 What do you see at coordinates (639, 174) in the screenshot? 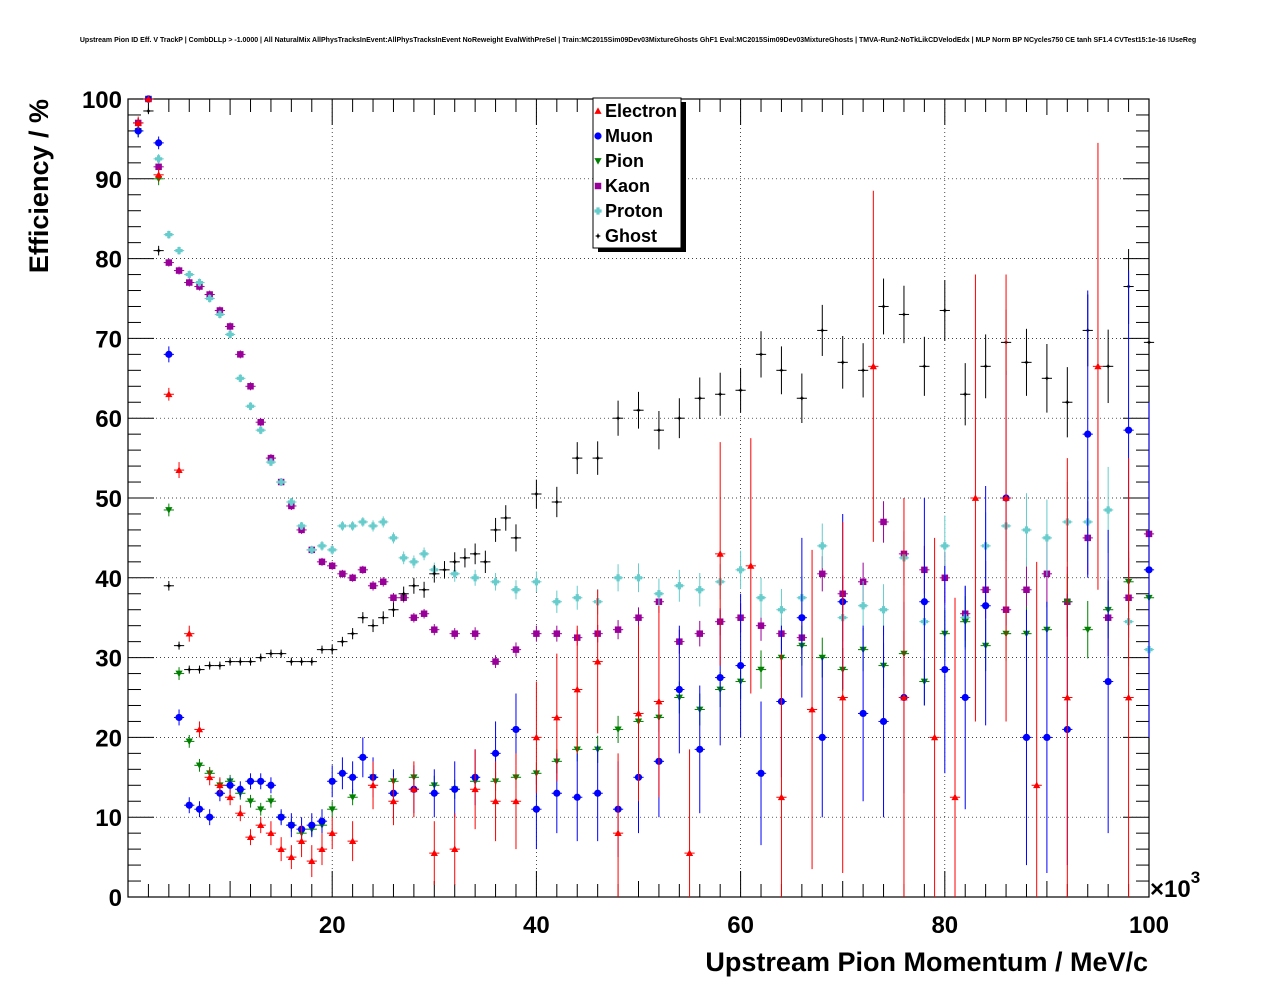
I see `legend: Electron Muon Pion Kaon Proton Ghost` at bounding box center [639, 174].